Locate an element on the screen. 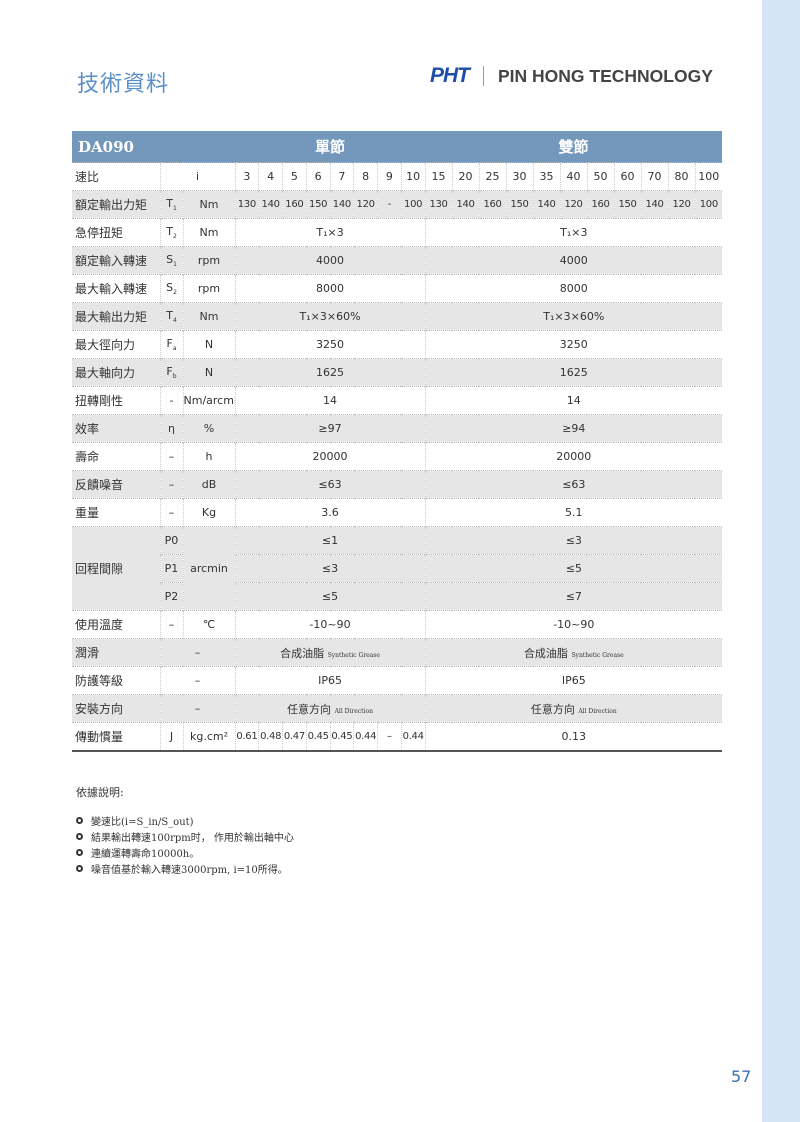 The image size is (800, 1122). notes-heading: 依據說明: is located at coordinates (100, 792).